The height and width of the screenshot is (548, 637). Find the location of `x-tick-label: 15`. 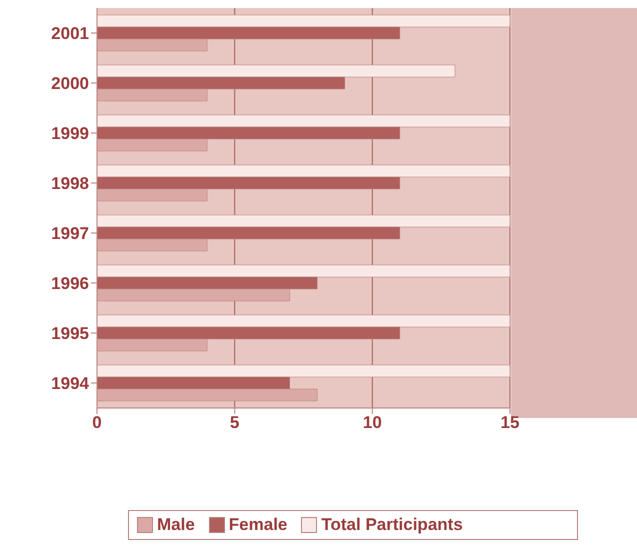

x-tick-label: 15 is located at coordinates (510, 422).